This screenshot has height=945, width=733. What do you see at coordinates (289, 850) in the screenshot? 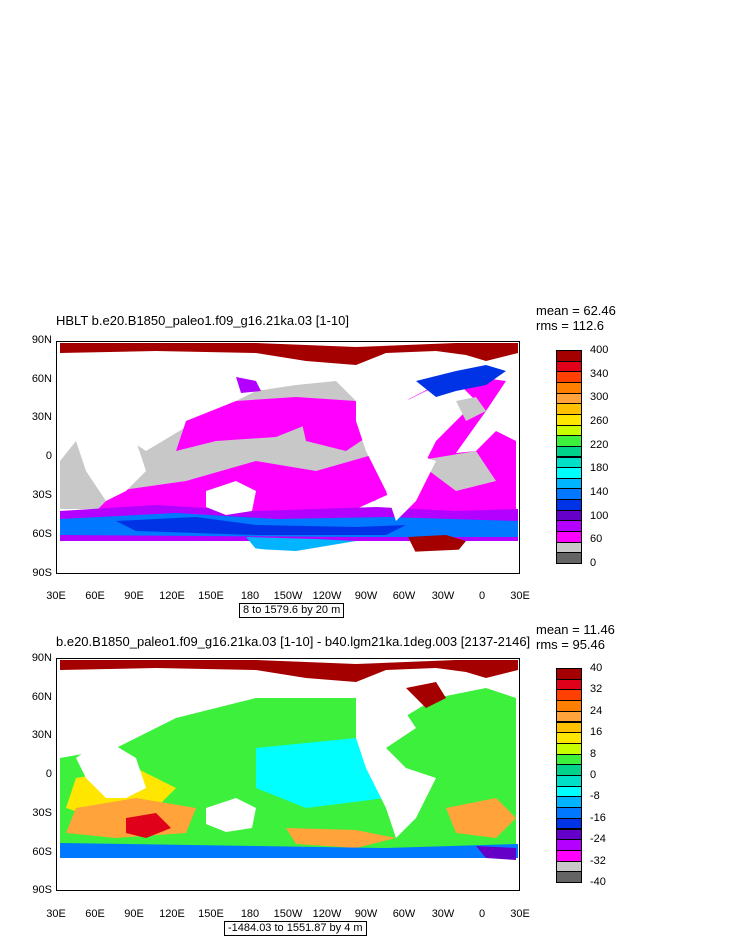
I see `blue-south` at bounding box center [289, 850].